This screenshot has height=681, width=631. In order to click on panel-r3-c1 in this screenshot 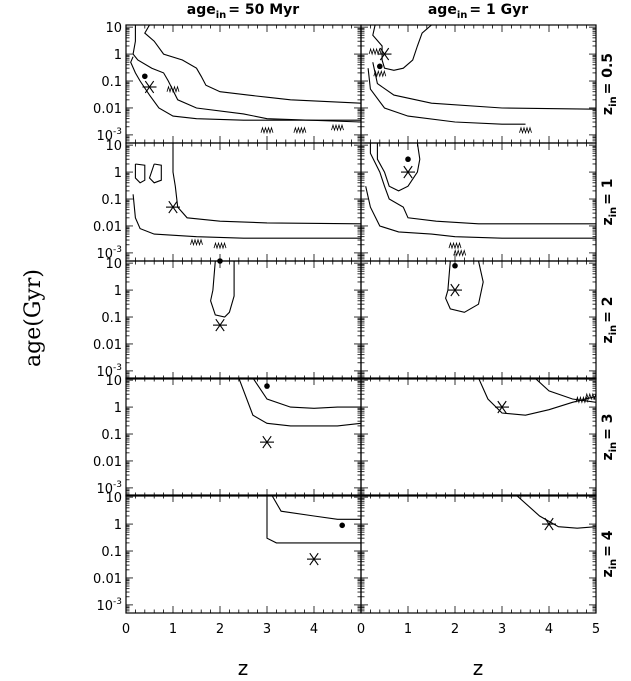, I will do `click(478, 437)`.